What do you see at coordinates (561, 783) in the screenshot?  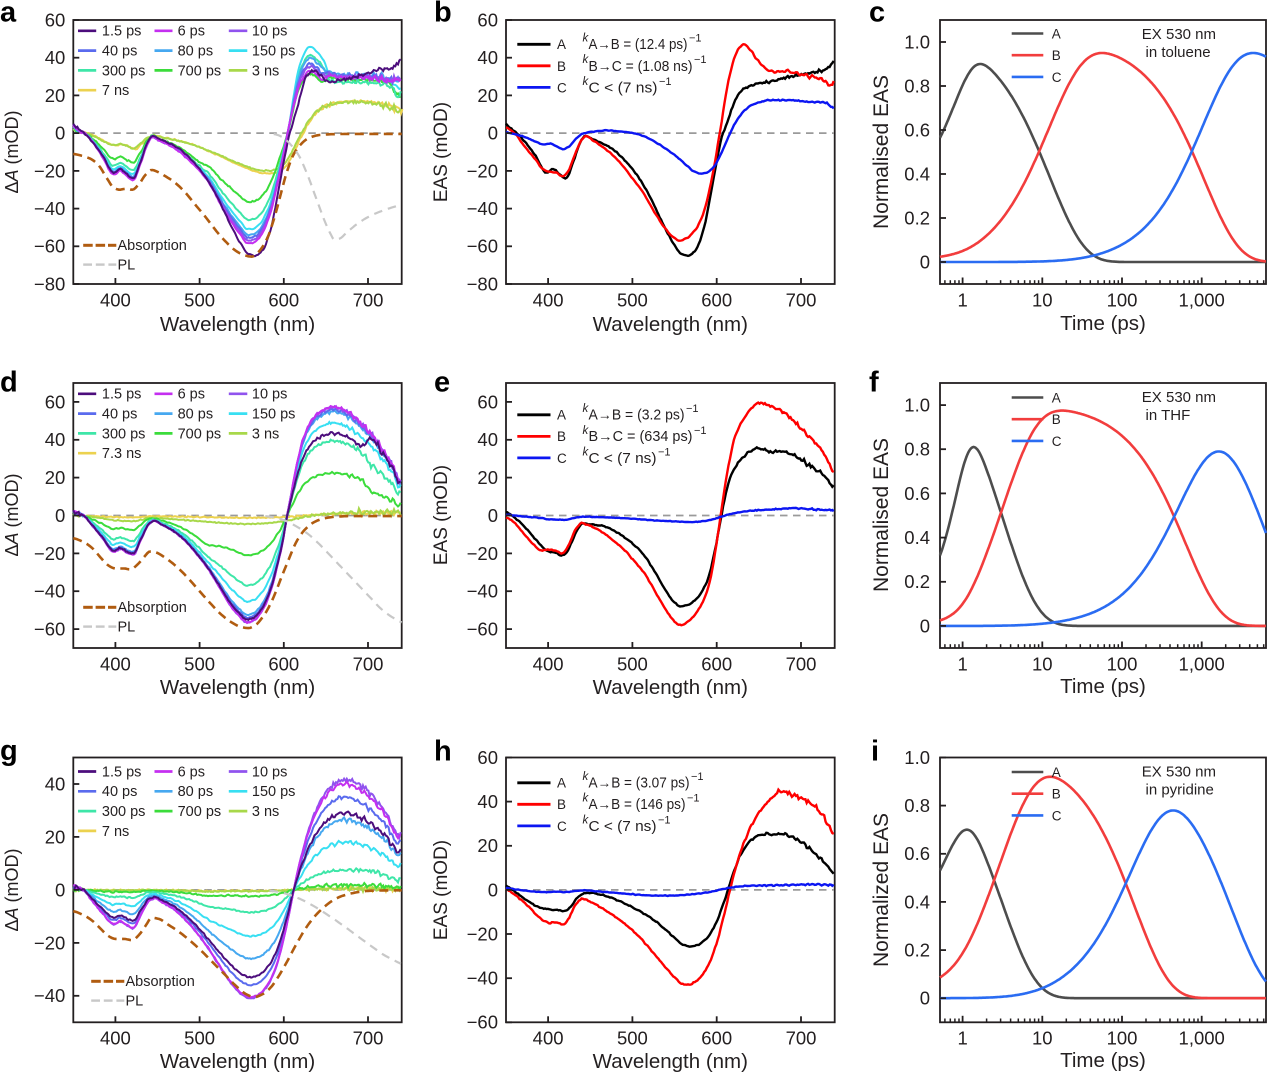 I see `svg-text: A` at bounding box center [561, 783].